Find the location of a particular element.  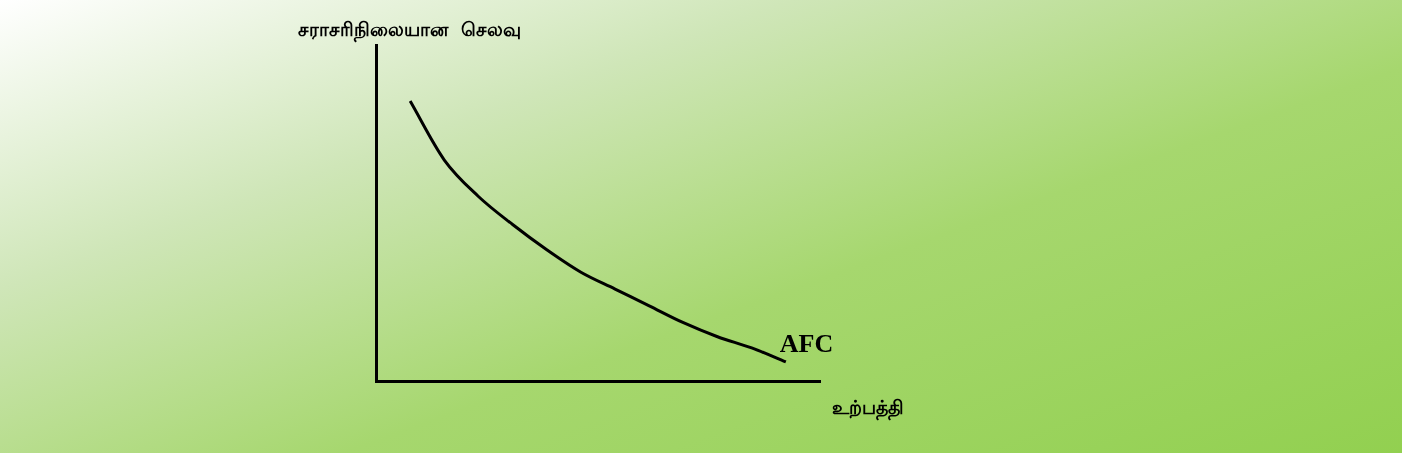

series-label: AFC is located at coordinates (806, 343).